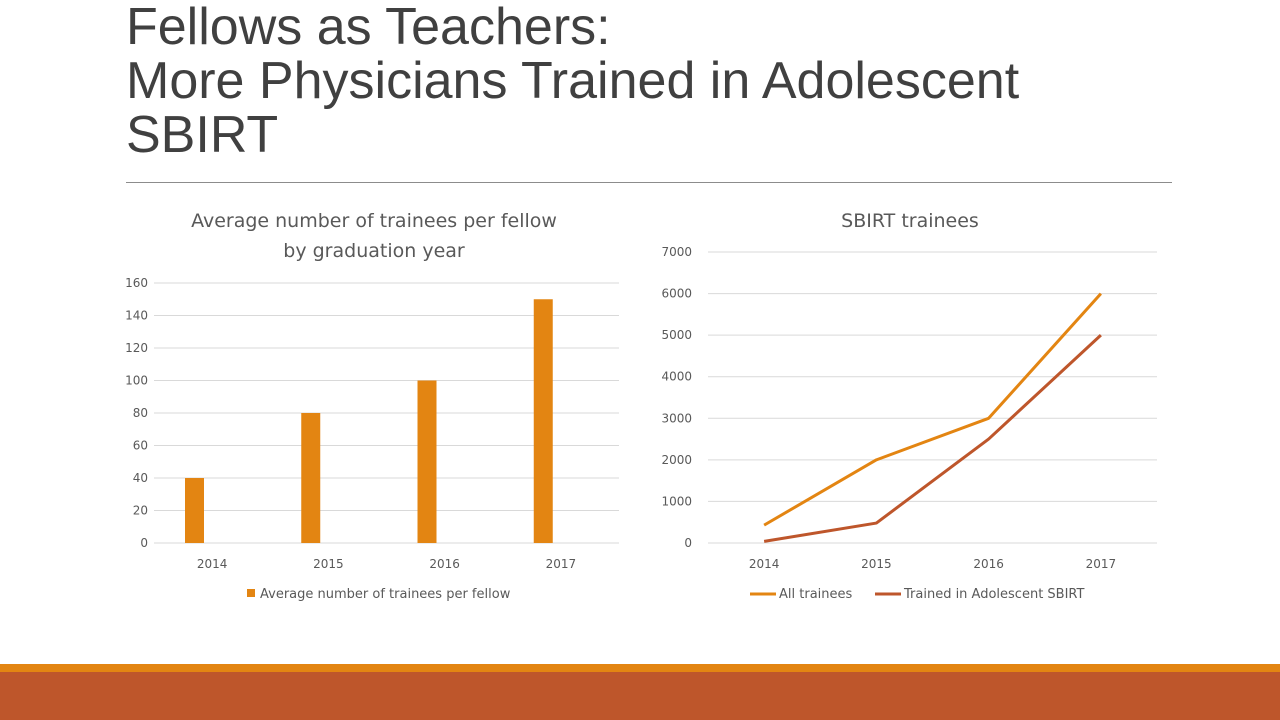  What do you see at coordinates (640, 696) in the screenshot?
I see `footer-band-thick` at bounding box center [640, 696].